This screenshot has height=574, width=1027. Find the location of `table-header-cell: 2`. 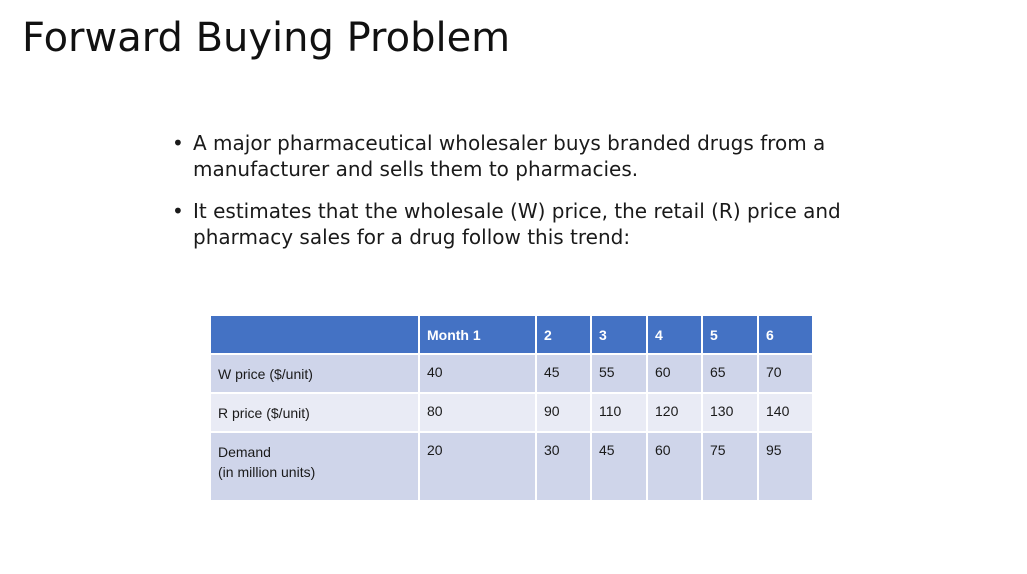

table-header-cell: 2 is located at coordinates (563, 334).